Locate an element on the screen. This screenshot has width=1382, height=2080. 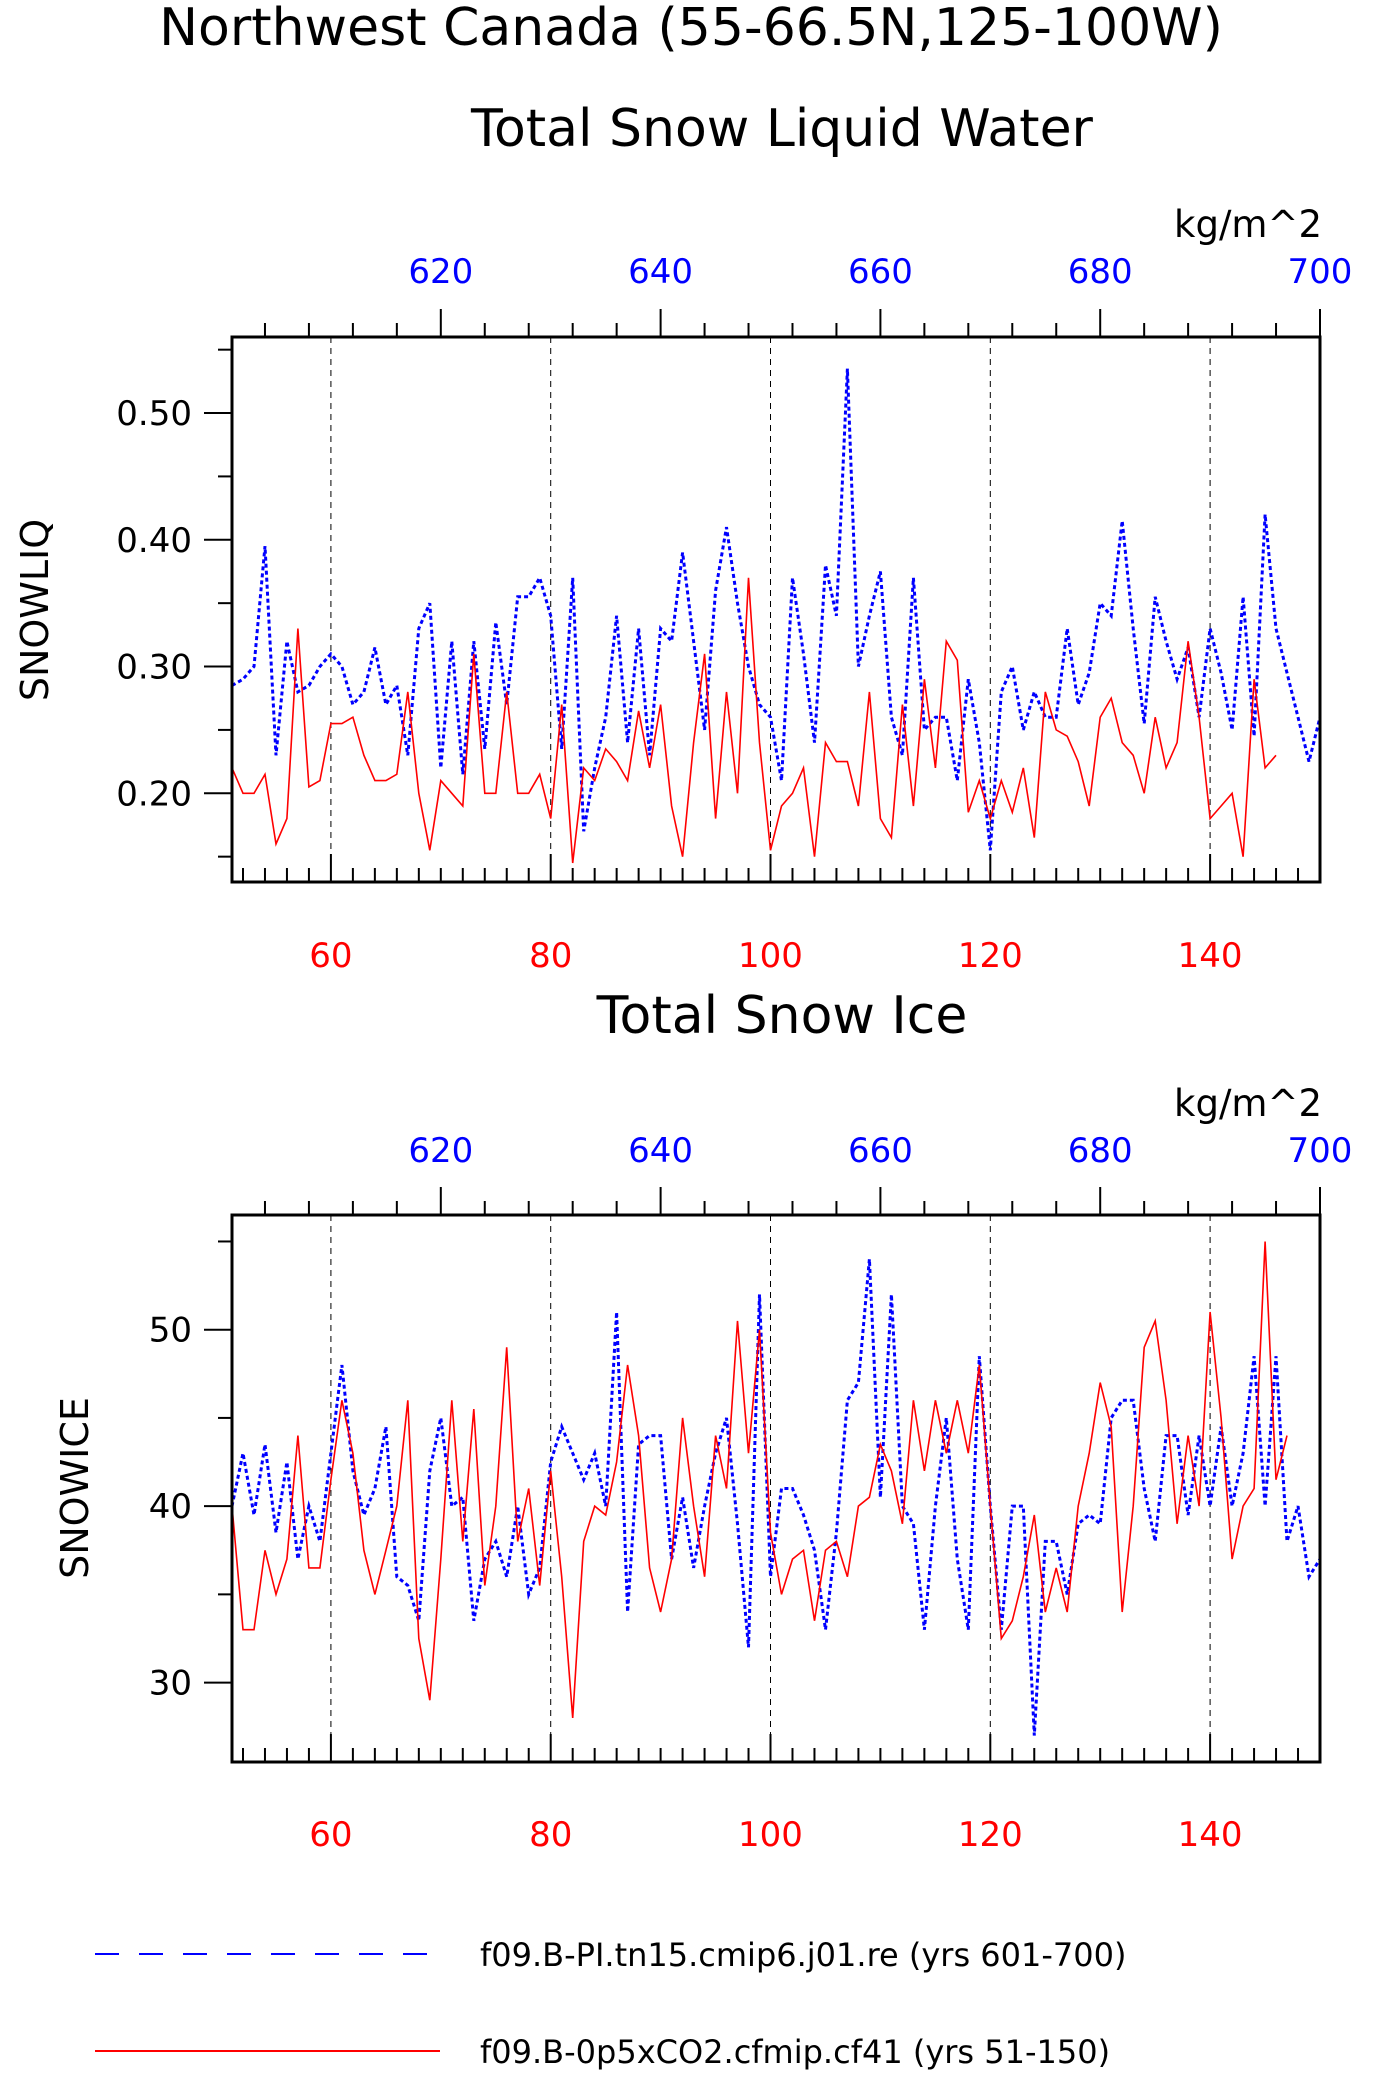
y-tick-label: 0.50 is located at coordinates (154, 414).